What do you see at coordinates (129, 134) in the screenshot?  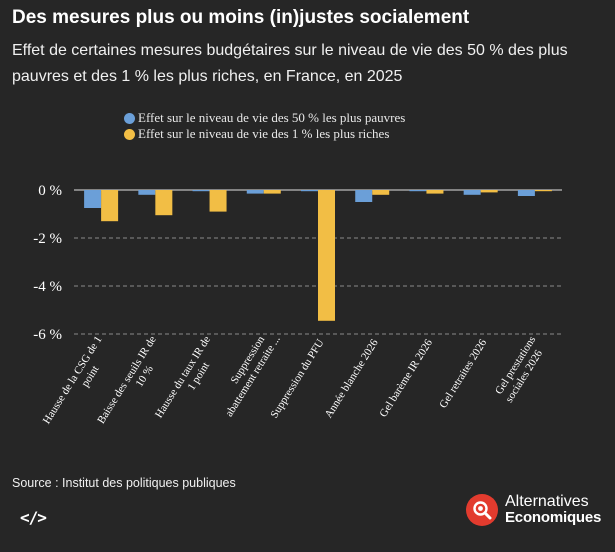 I see `legend-dot-rich` at bounding box center [129, 134].